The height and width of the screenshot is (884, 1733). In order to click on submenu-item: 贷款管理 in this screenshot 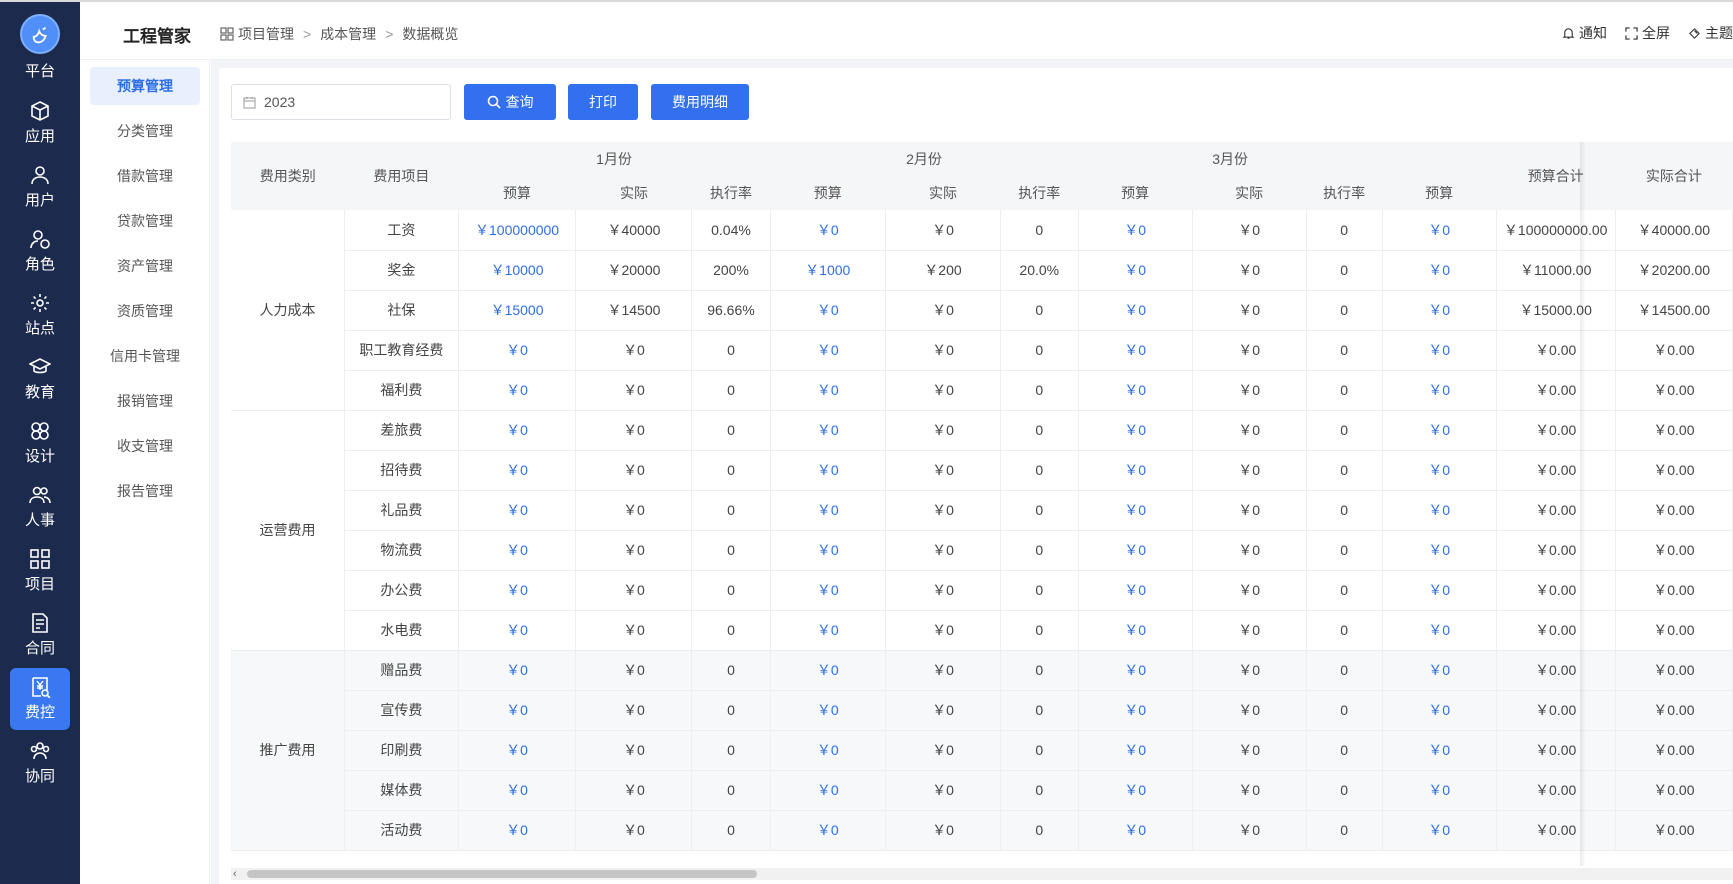, I will do `click(145, 221)`.